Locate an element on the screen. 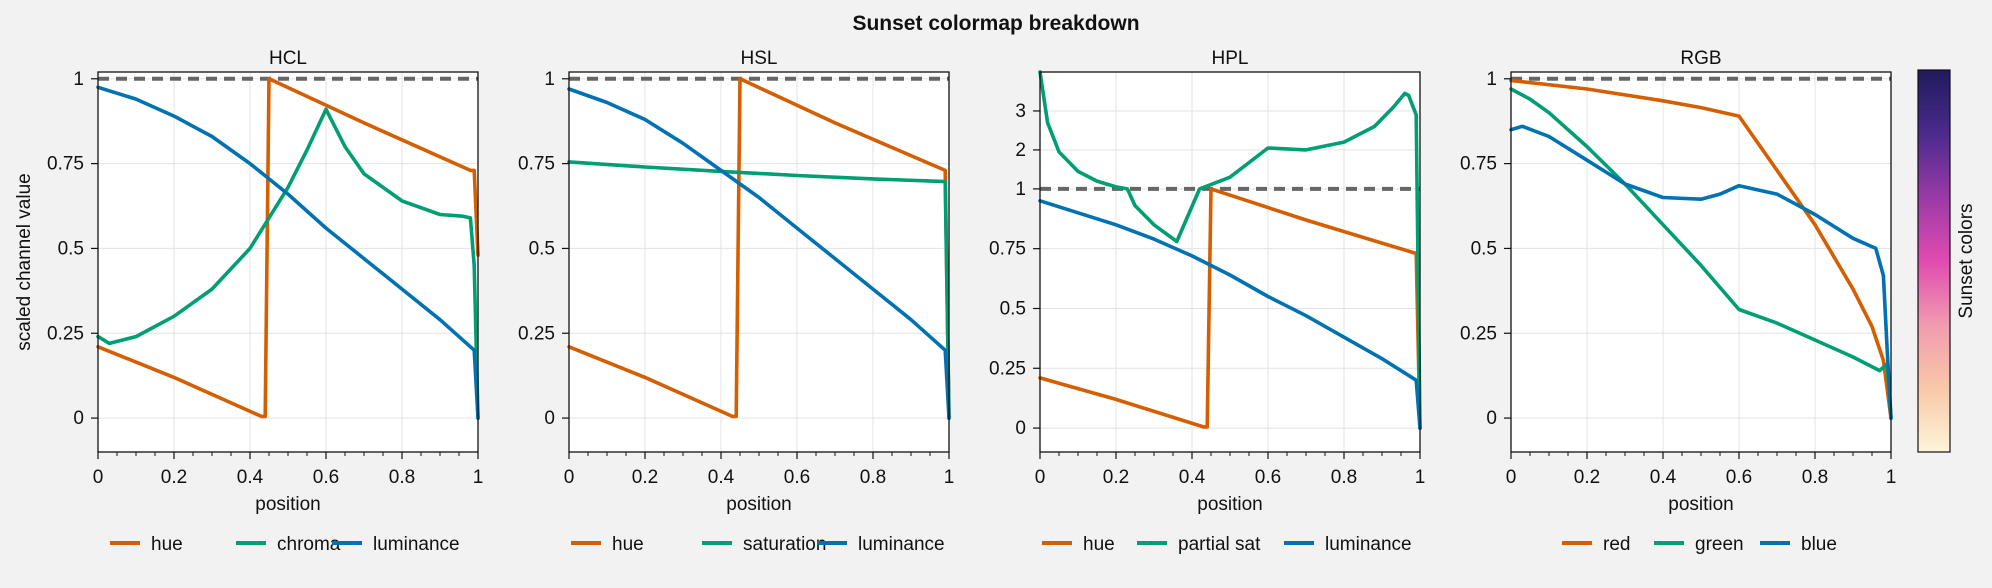 Image resolution: width=1992 pixels, height=588 pixels. series-line-partial-sat is located at coordinates (1230, 250).